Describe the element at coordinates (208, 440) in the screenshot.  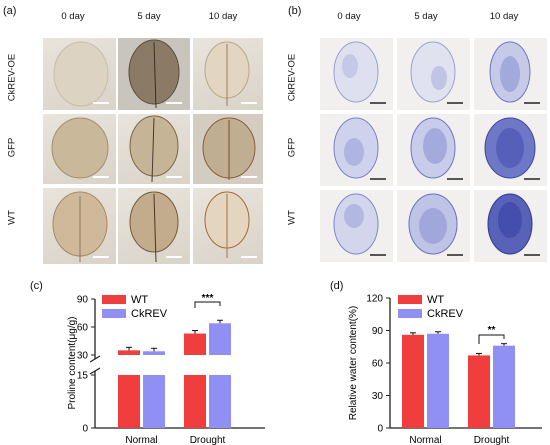
I see `c-xtick-label: Drought` at that location.